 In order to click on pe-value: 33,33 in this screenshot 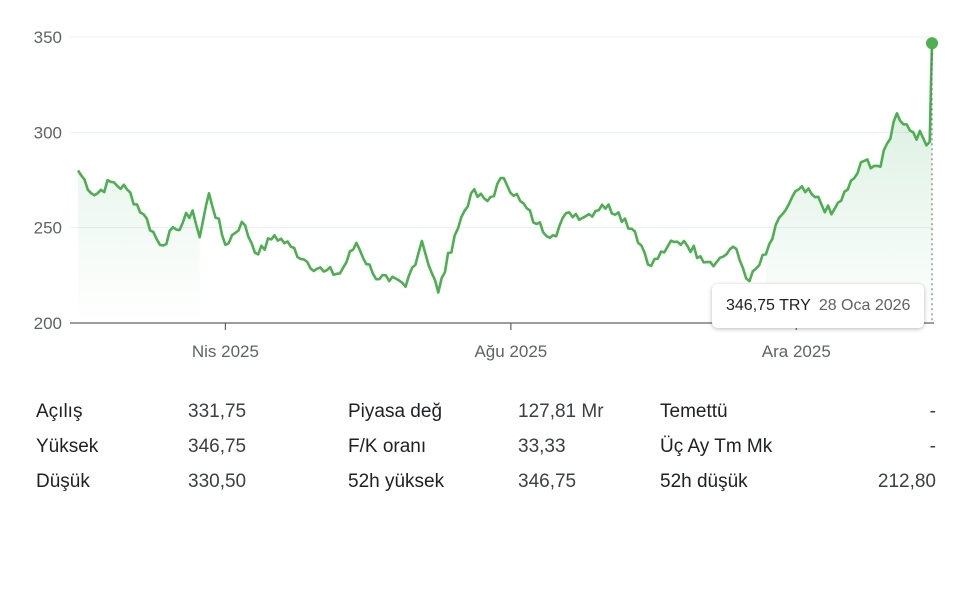, I will do `click(542, 446)`.